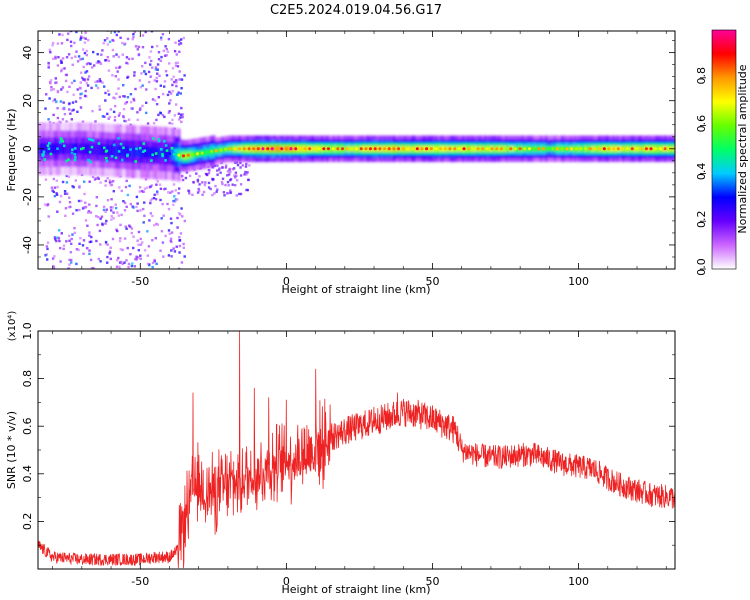 The height and width of the screenshot is (600, 750). What do you see at coordinates (12, 326) in the screenshot?
I see `snr-multiplier-label: (x10⁴)` at bounding box center [12, 326].